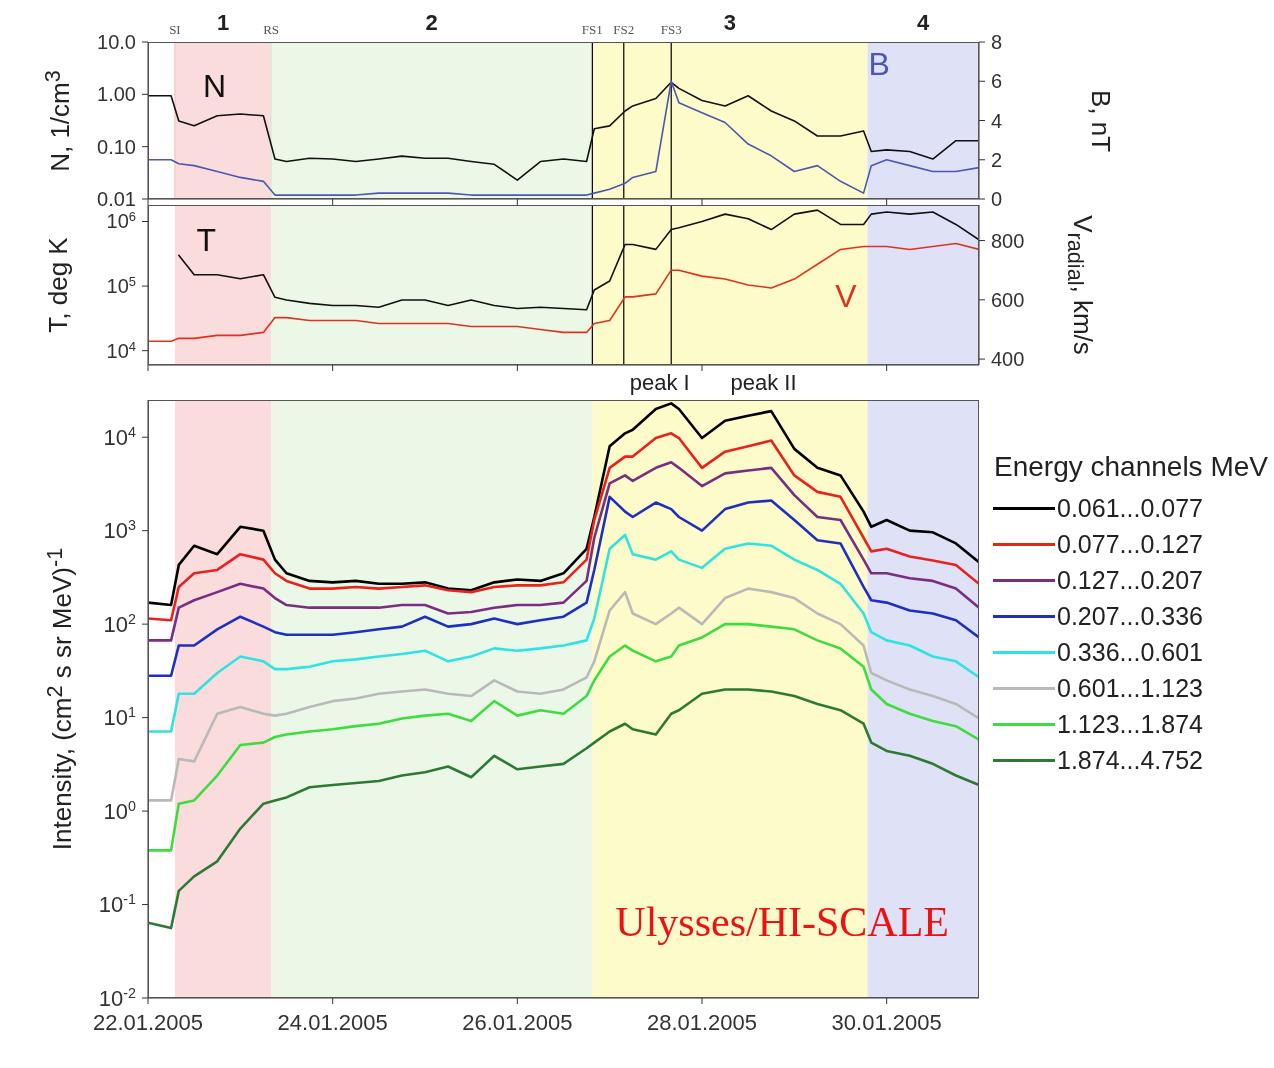 The height and width of the screenshot is (1068, 1274). What do you see at coordinates (1130, 580) in the screenshot?
I see `legend-label: 0.127...0.207` at bounding box center [1130, 580].